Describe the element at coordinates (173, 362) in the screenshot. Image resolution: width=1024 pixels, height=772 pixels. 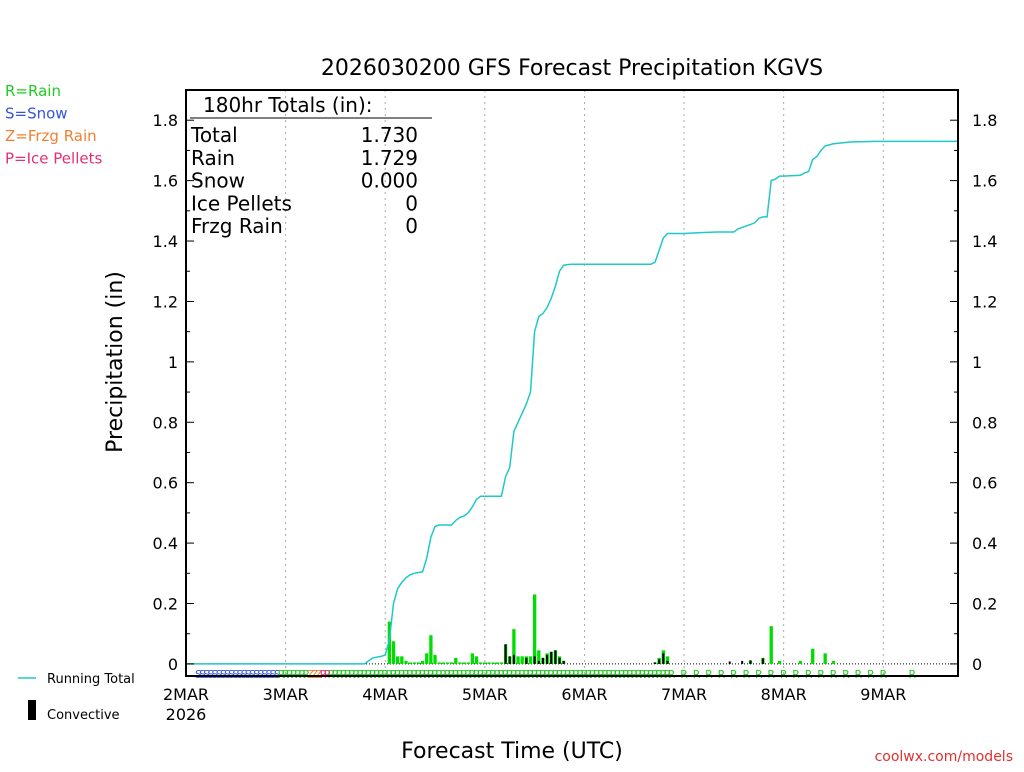
I see `y-tick-label-left: 1` at that location.